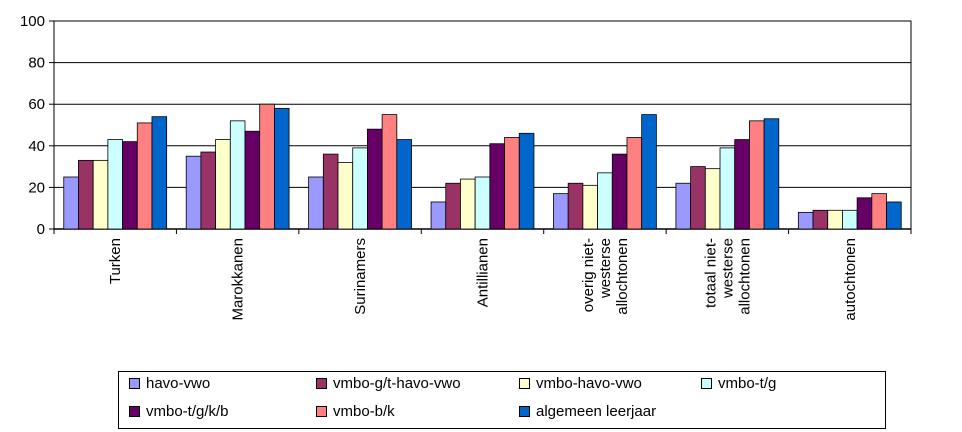  What do you see at coordinates (589, 383) in the screenshot?
I see `legend-label: vmbo-havo-vwo` at bounding box center [589, 383].